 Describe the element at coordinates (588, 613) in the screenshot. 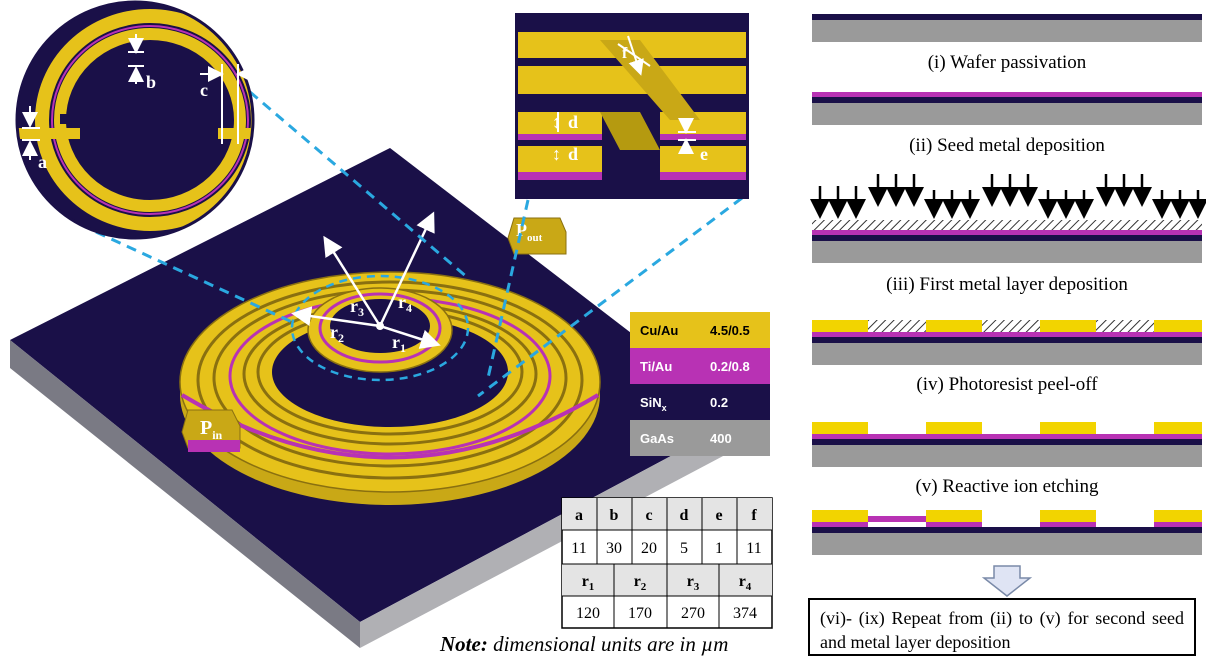

I see `svg-text: 120` at that location.